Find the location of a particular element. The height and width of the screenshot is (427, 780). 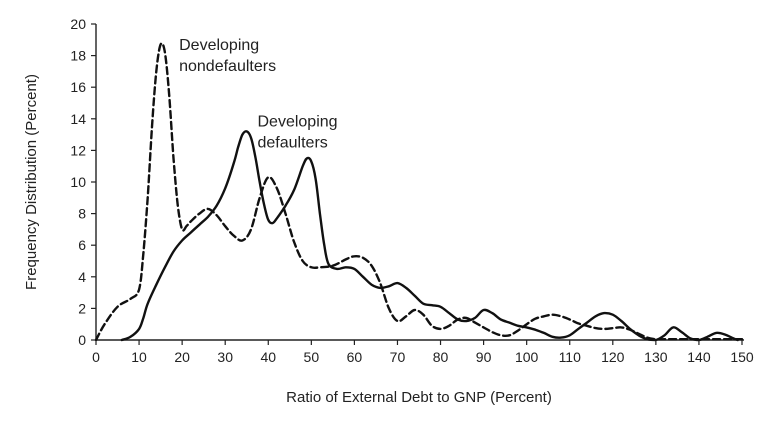

x-tick-label: 20 is located at coordinates (182, 357).